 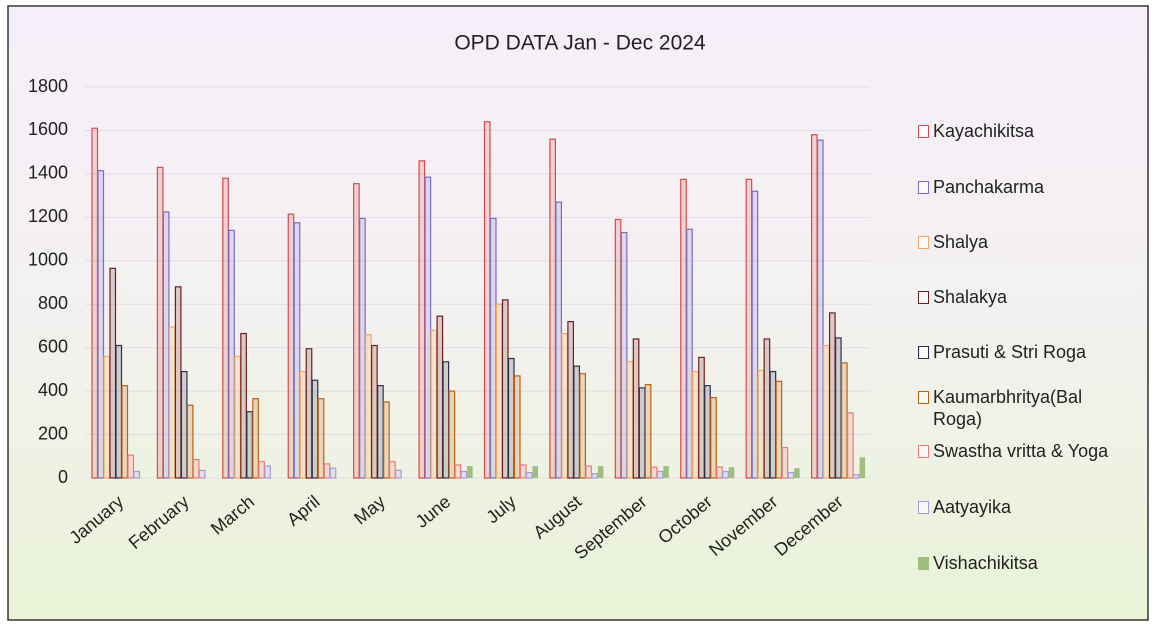 I want to click on legend-label: Shalya, so click(x=961, y=242).